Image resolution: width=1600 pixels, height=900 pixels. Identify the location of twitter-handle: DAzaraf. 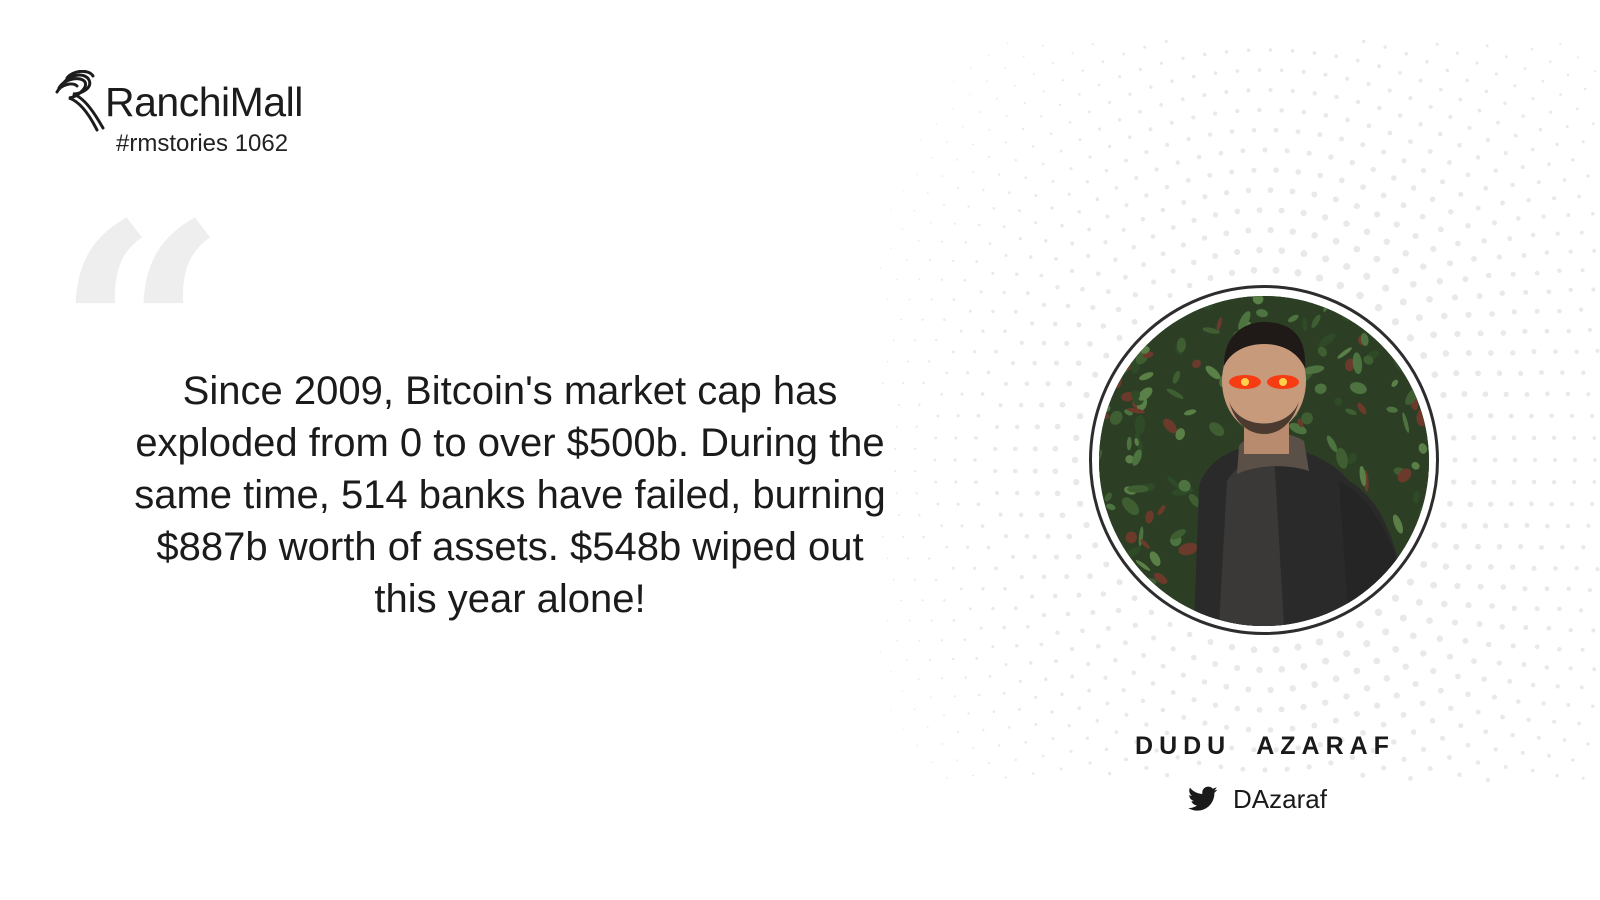
(1280, 799).